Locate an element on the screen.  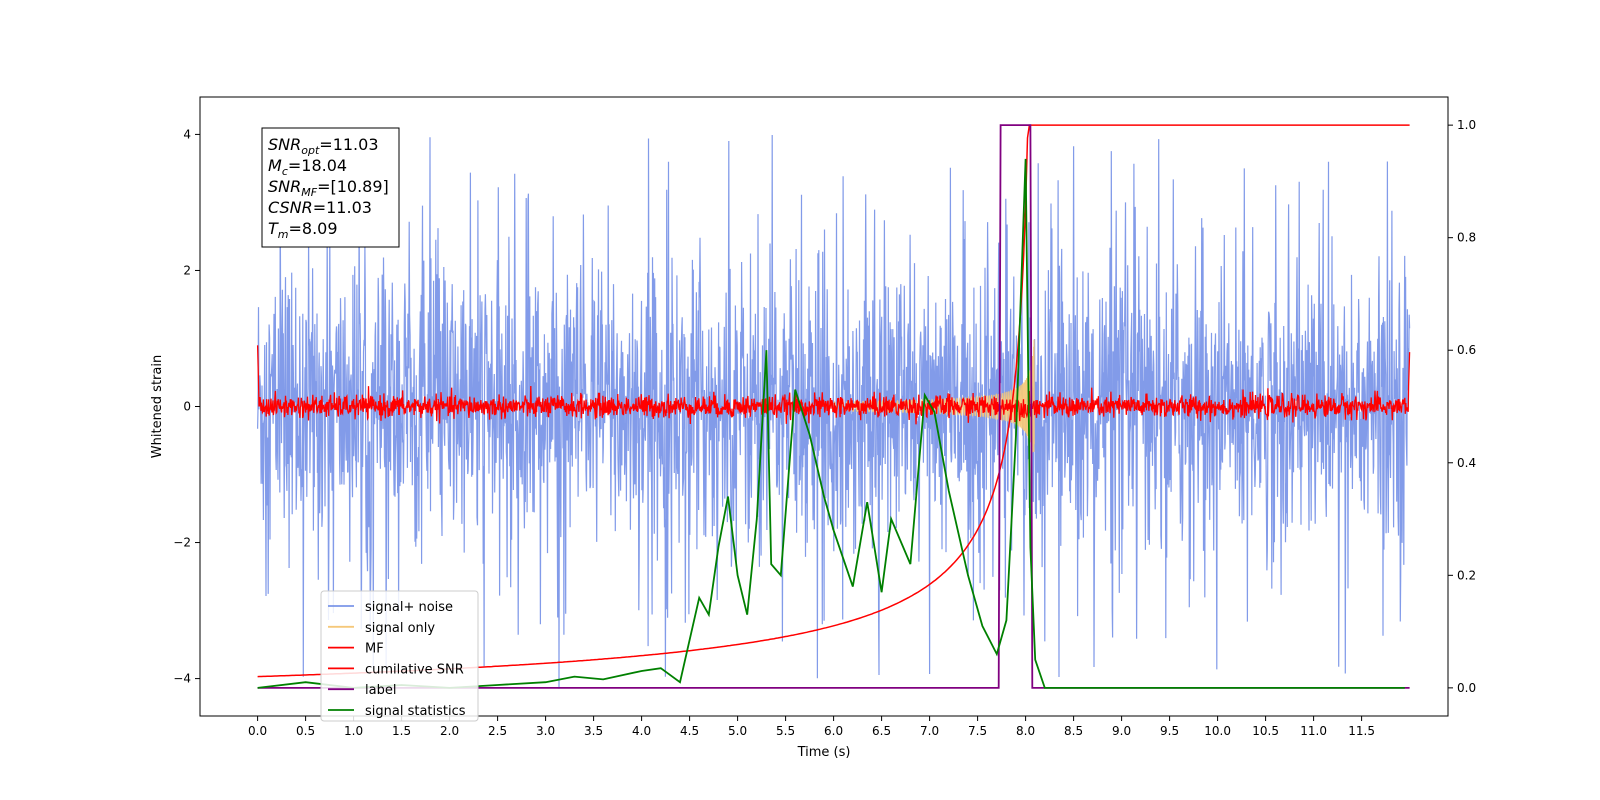
y-right-tick-label: 0.6 is located at coordinates (1466, 350).